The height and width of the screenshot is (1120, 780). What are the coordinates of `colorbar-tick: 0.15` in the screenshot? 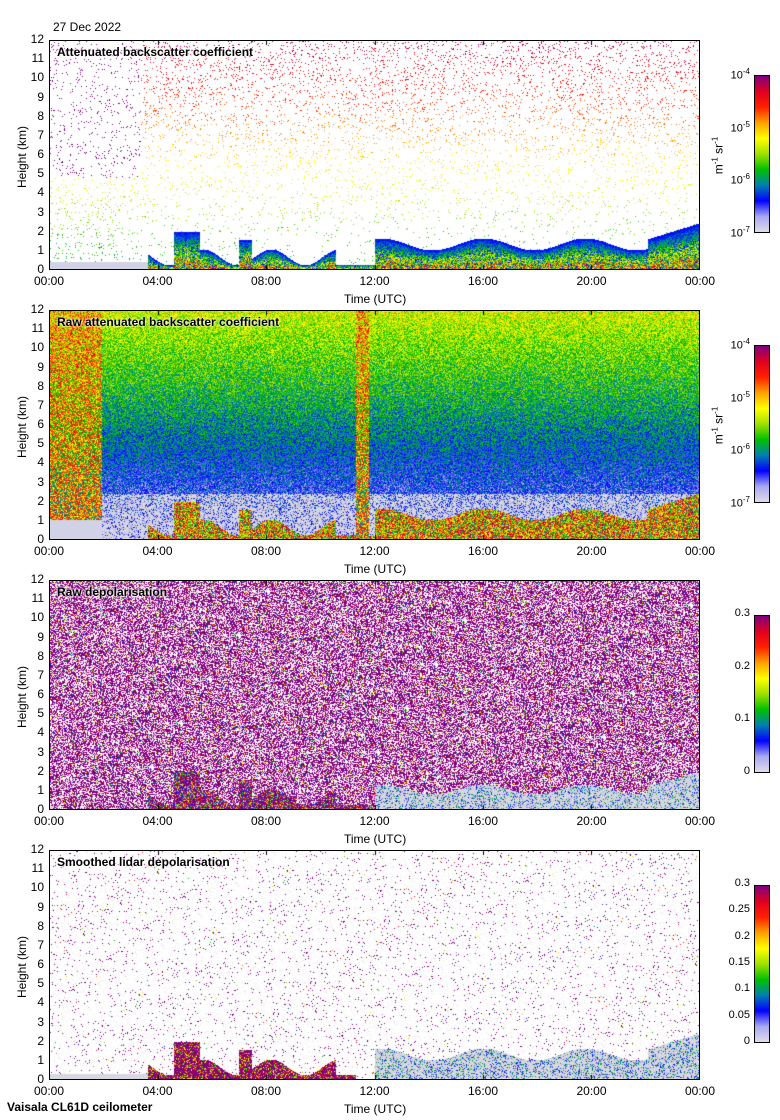 It's located at (739, 962).